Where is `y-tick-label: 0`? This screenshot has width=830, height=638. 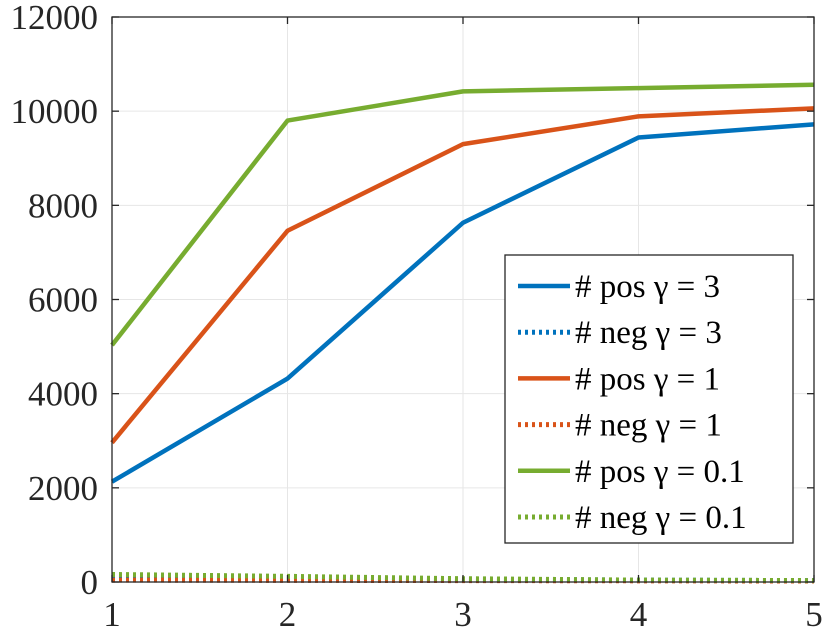
y-tick-label: 0 is located at coordinates (90, 582).